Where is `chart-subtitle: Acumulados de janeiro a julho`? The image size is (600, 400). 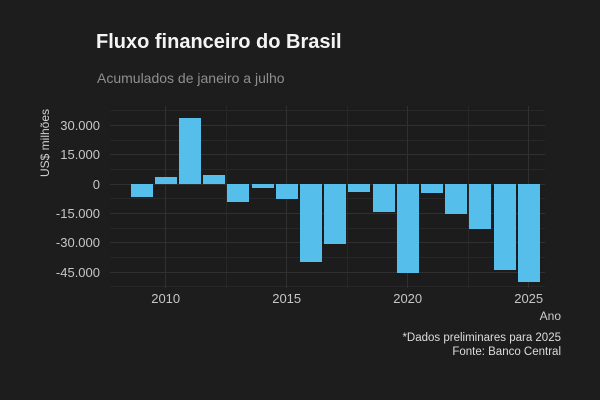 chart-subtitle: Acumulados de janeiro a julho is located at coordinates (191, 78).